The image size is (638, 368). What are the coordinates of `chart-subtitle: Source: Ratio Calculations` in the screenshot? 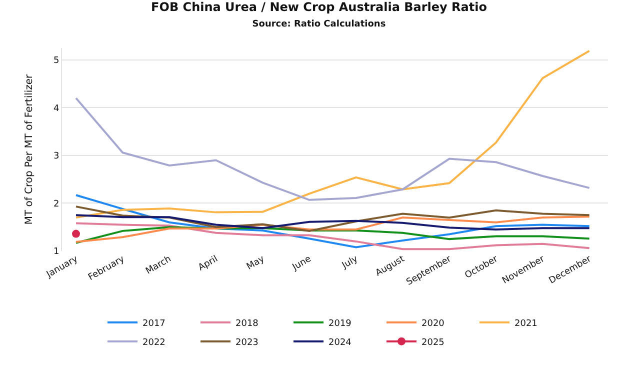 It's located at (319, 25).